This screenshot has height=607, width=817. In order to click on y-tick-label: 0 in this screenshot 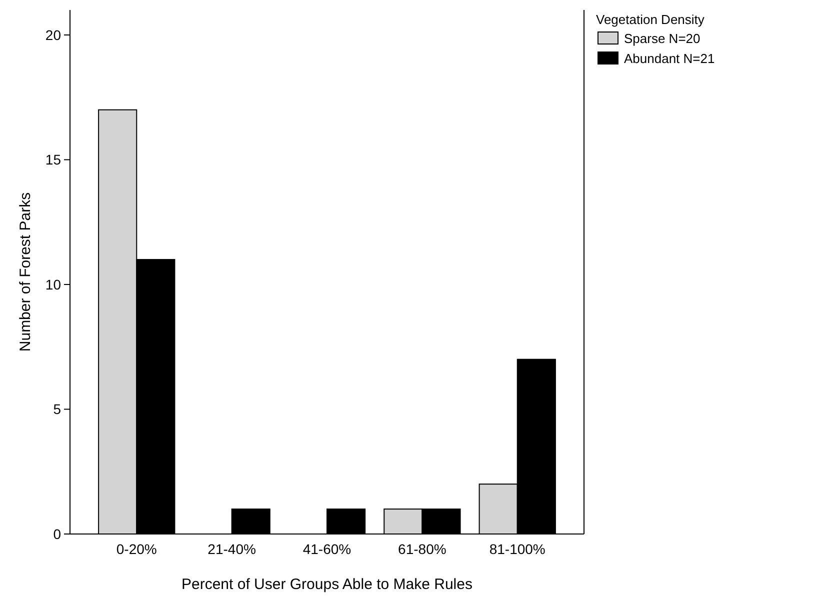, I will do `click(57, 534)`.